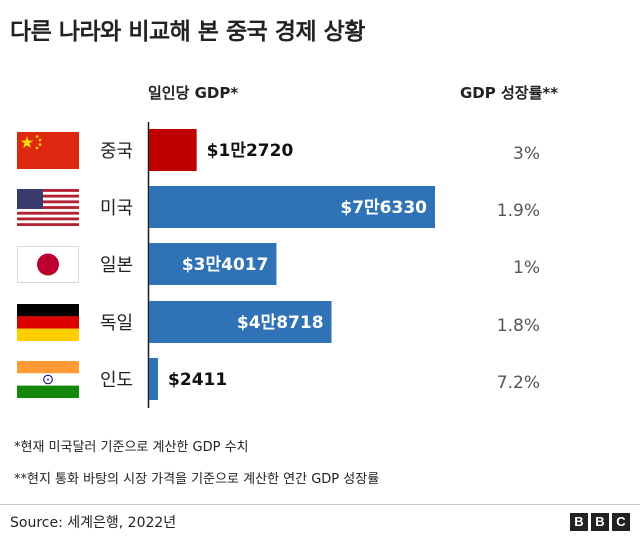  What do you see at coordinates (48, 150) in the screenshot?
I see `china-flag` at bounding box center [48, 150].